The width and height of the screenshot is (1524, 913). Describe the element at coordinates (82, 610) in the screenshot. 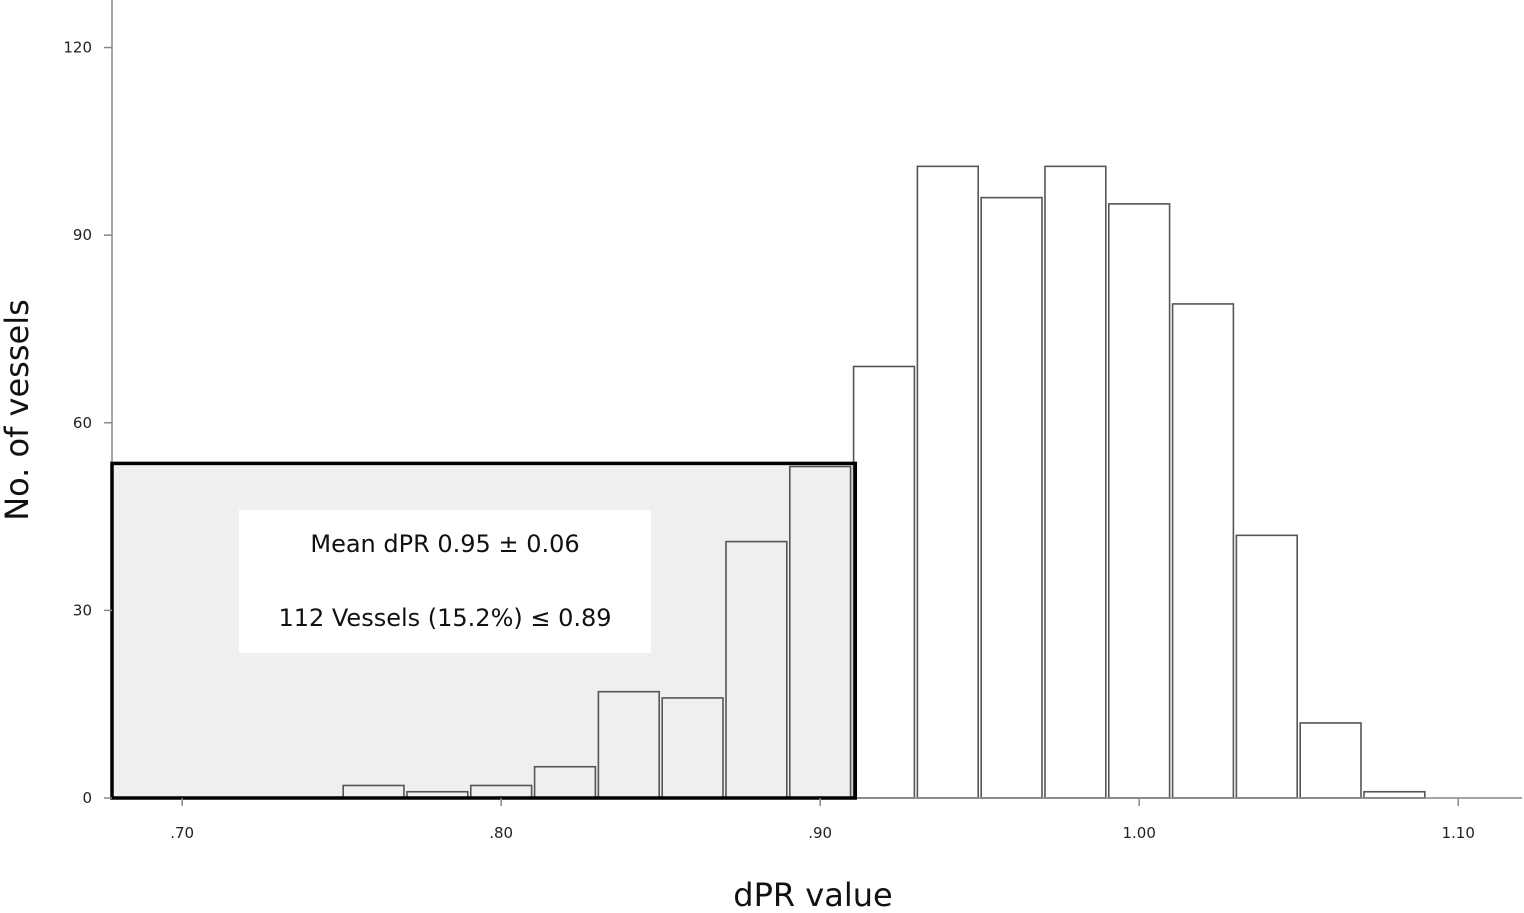

I see `y-tick-label: 30` at that location.